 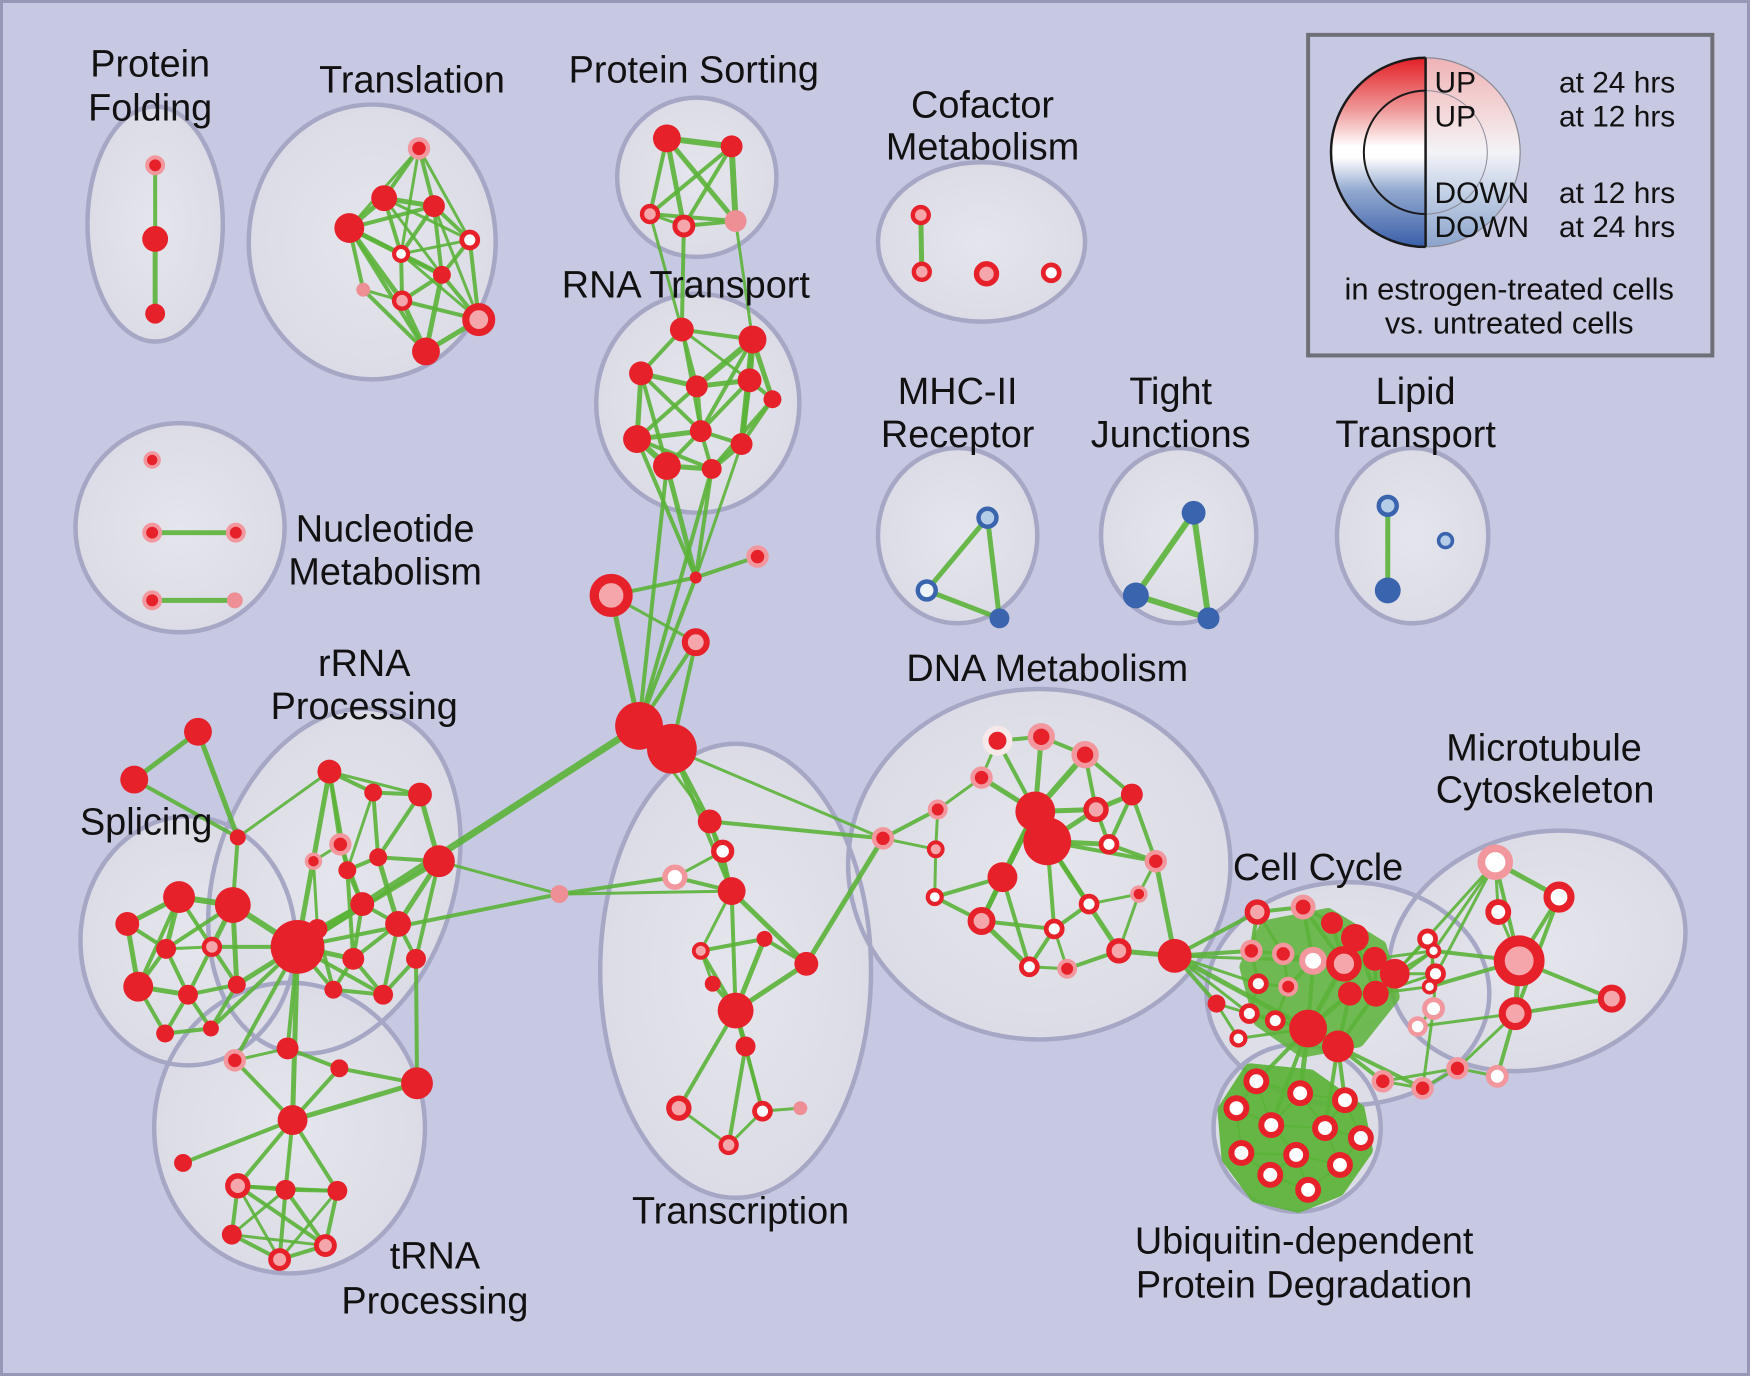 I want to click on network-node-c6, so click(x=1283, y=954).